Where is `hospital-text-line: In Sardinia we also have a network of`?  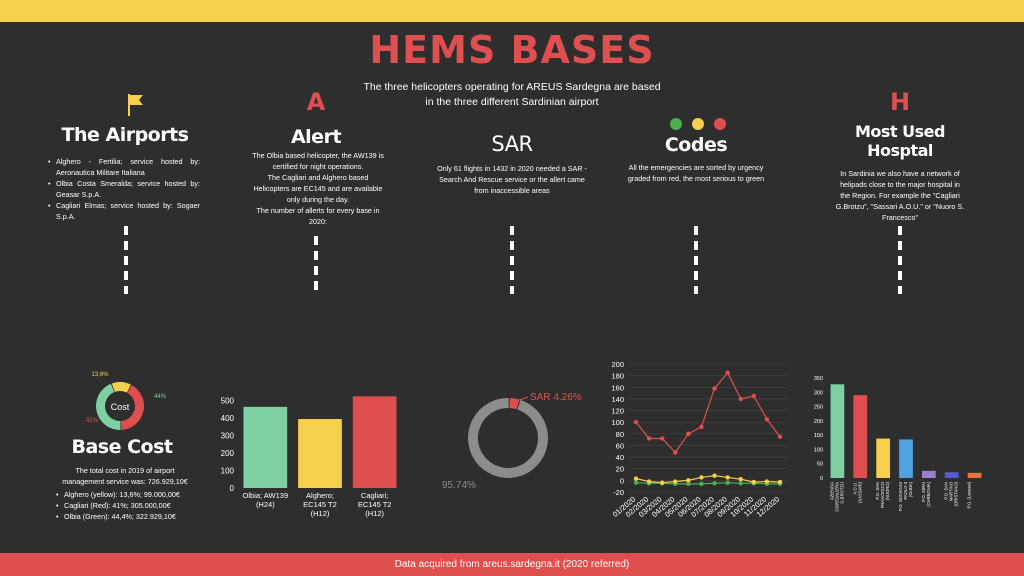 hospital-text-line: In Sardinia we also have a network of is located at coordinates (900, 173).